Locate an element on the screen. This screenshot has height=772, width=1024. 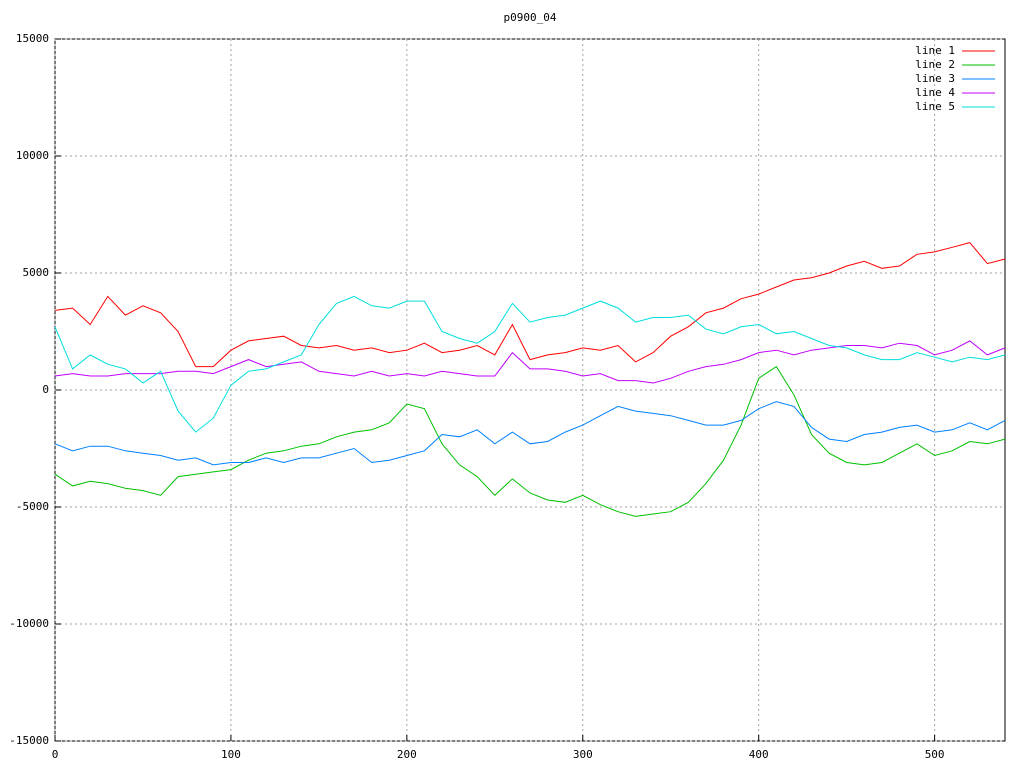
y-tick-label: 5000 is located at coordinates (36, 272).